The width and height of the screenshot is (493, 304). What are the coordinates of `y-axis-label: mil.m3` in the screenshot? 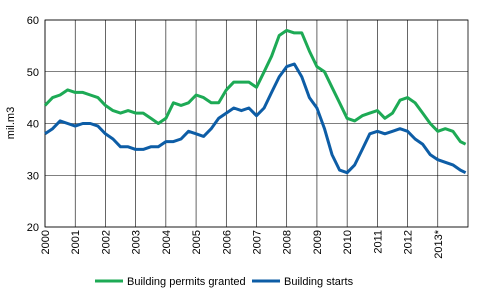 It's located at (11, 123).